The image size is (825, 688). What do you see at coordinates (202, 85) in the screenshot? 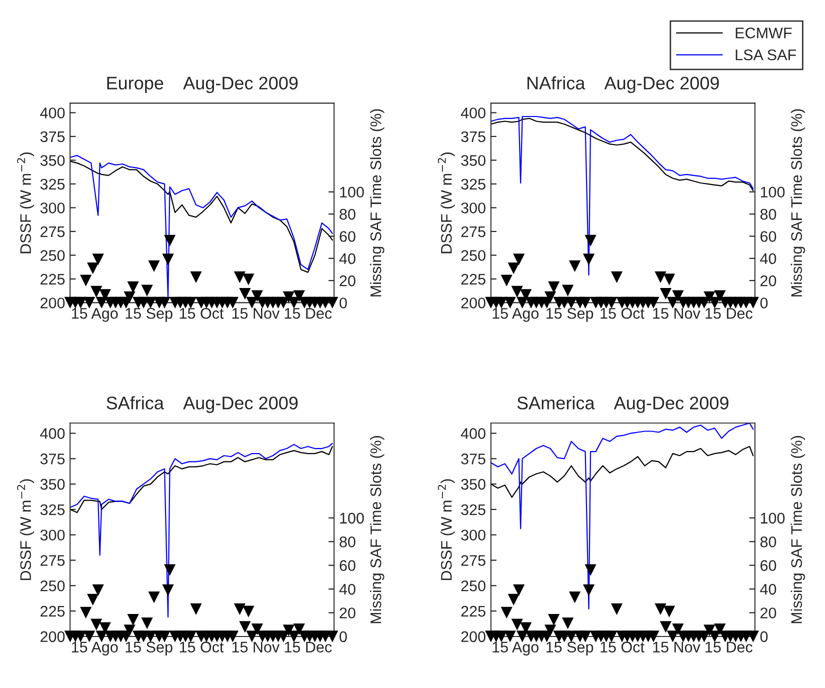
I see `chart-title: Europe Aug-Dec 2009` at bounding box center [202, 85].